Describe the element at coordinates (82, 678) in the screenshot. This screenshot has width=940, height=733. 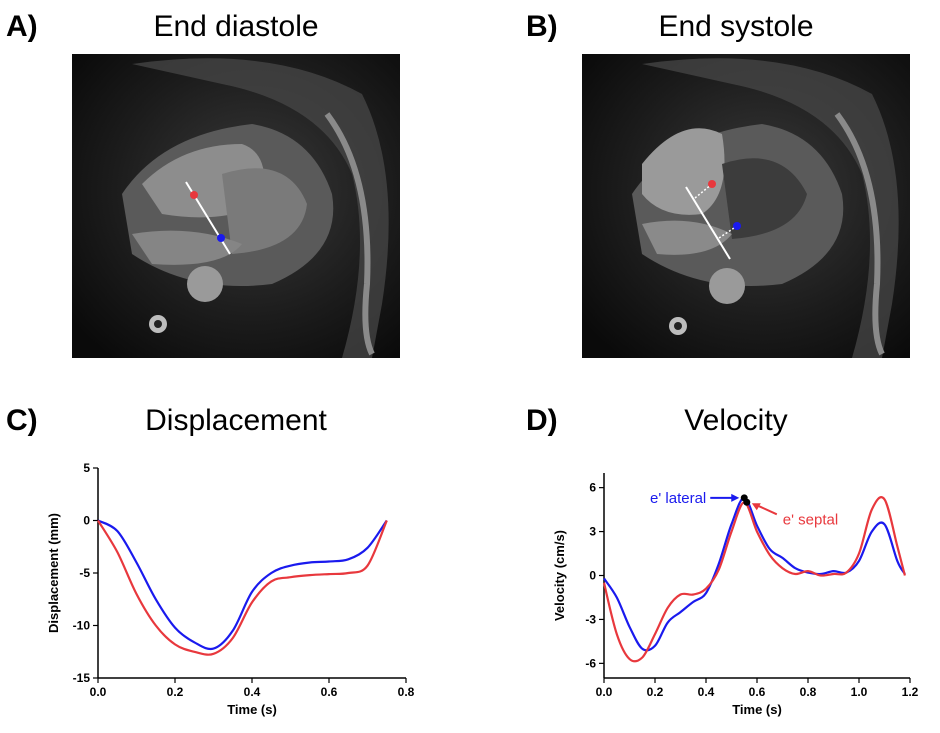
I see `y-tick-label: -15` at that location.